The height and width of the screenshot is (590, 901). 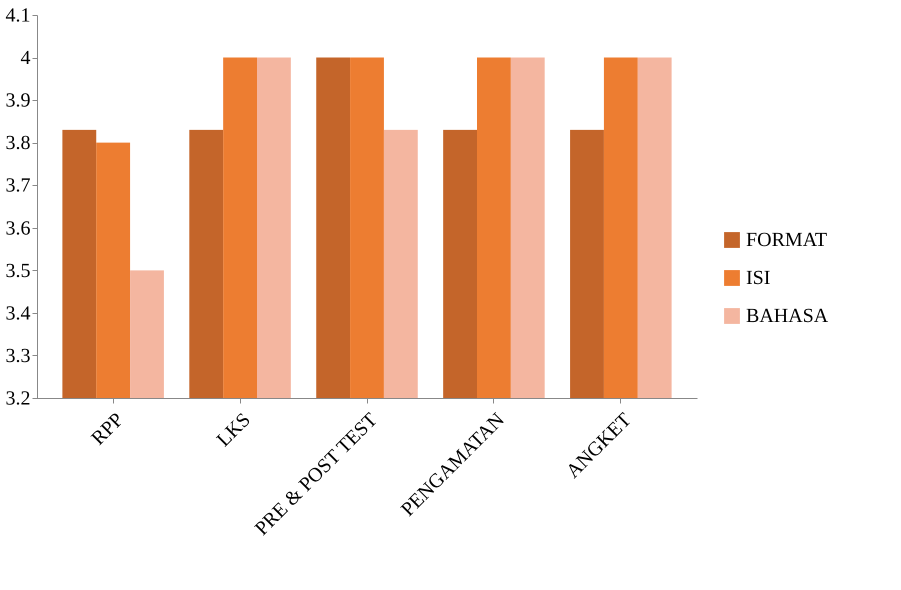 What do you see at coordinates (18, 228) in the screenshot?
I see `y-tick-label: 3.6` at bounding box center [18, 228].